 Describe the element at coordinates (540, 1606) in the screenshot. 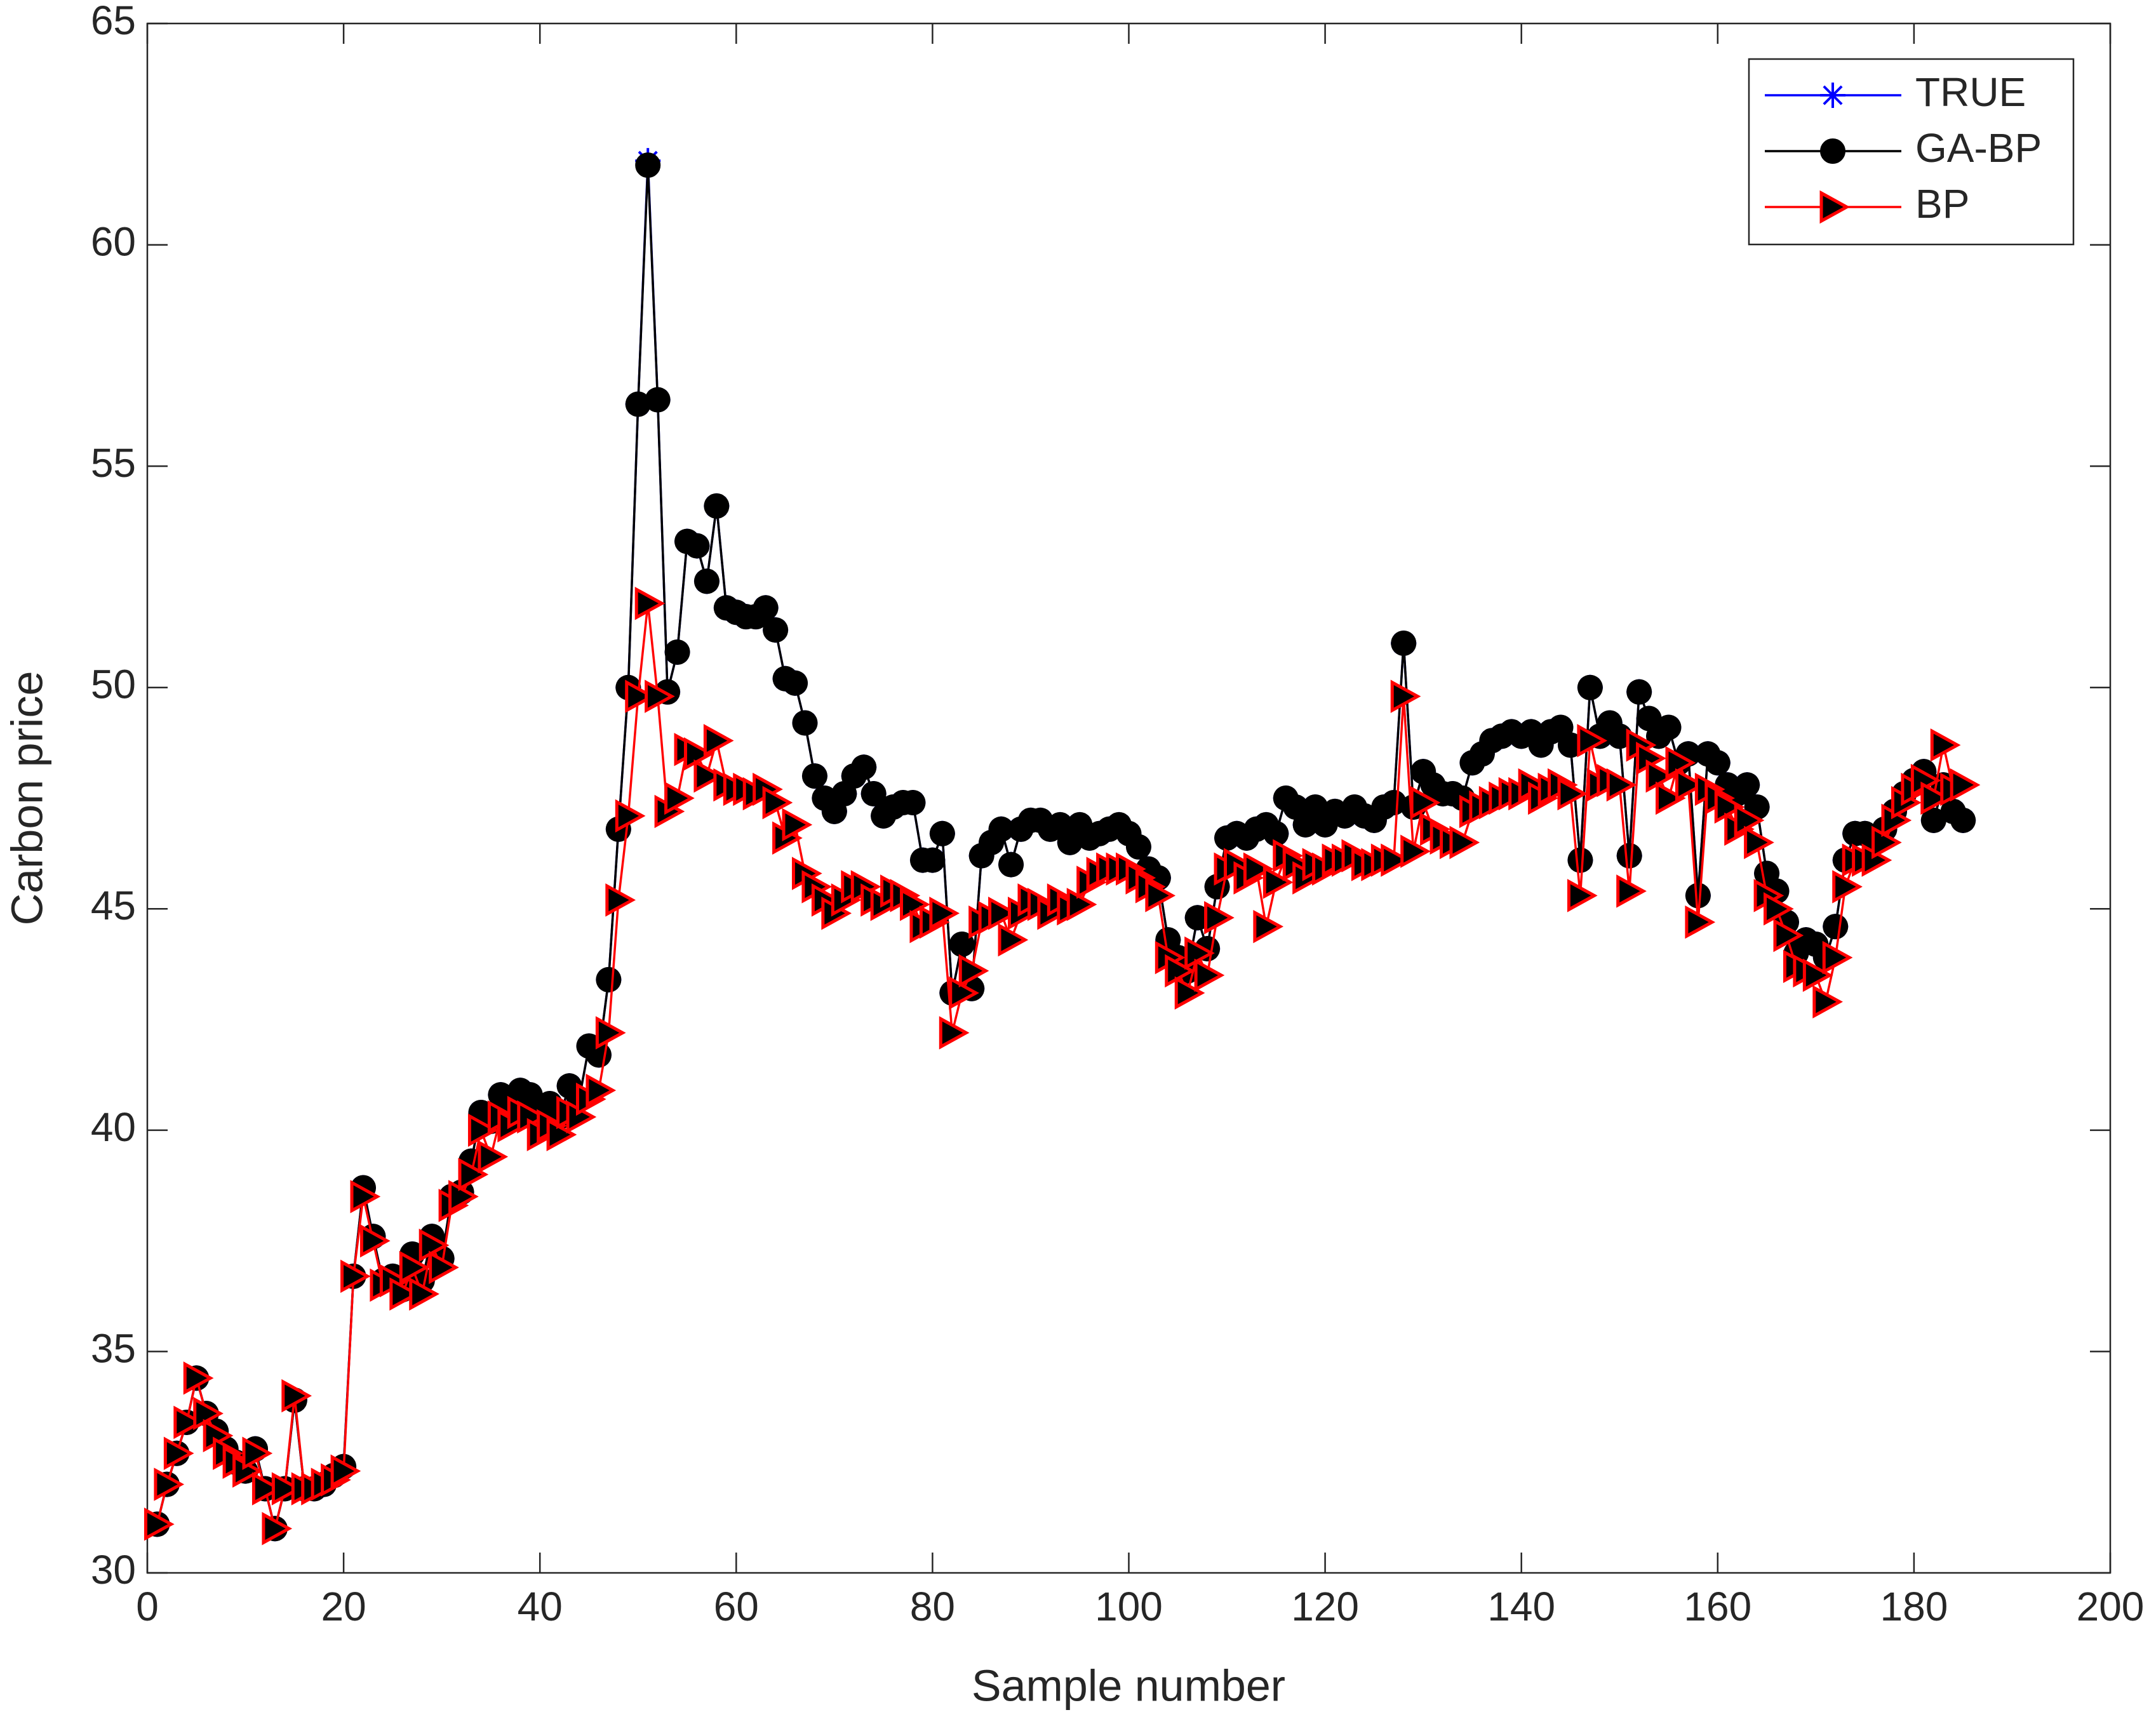

I see `x-tick-label: 40` at that location.